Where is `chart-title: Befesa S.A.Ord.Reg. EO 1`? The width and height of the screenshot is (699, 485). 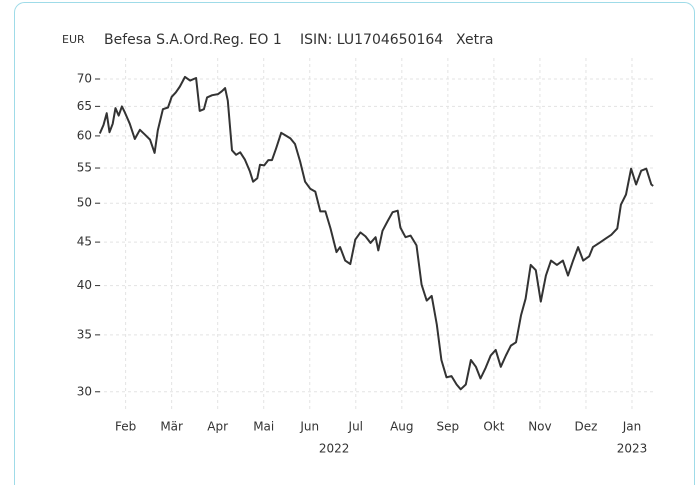
chart-title: Befesa S.A.Ord.Reg. EO 1 is located at coordinates (193, 40).